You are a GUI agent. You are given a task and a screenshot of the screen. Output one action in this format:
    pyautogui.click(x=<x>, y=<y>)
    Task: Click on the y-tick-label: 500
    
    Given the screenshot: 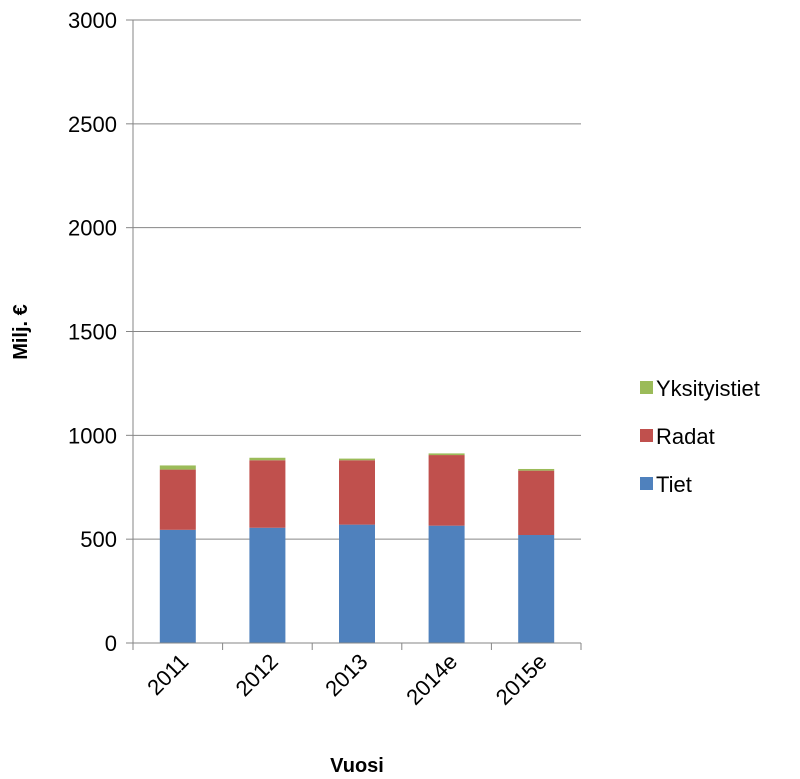 What is the action you would take?
    pyautogui.click(x=98, y=539)
    